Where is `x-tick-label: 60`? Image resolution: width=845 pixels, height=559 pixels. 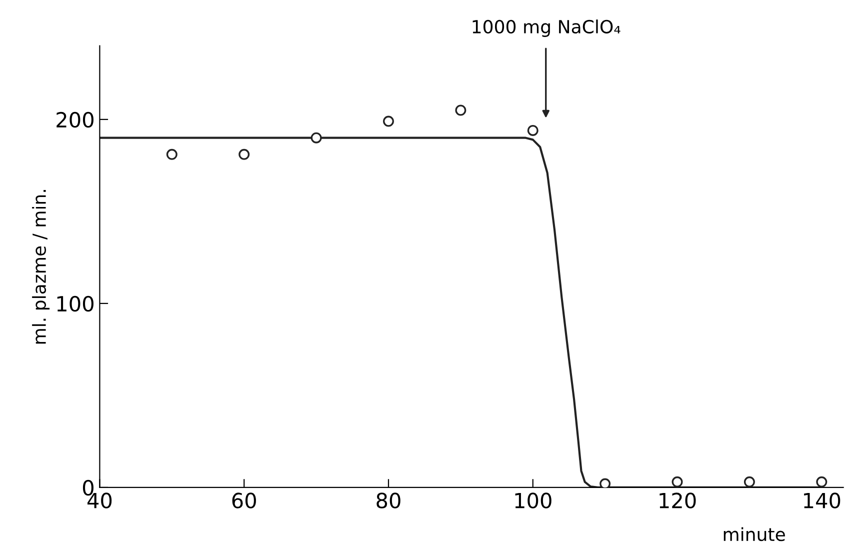 x-tick-label: 60 is located at coordinates (244, 500).